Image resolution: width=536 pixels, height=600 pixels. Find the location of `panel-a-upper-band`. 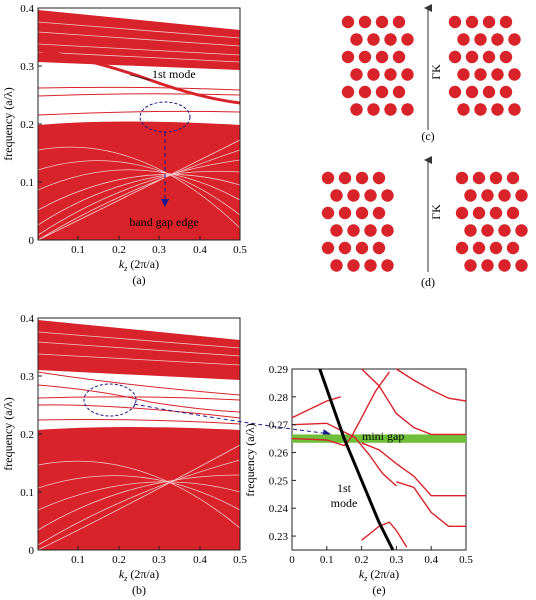

panel-a-upper-band is located at coordinates (139, 40).